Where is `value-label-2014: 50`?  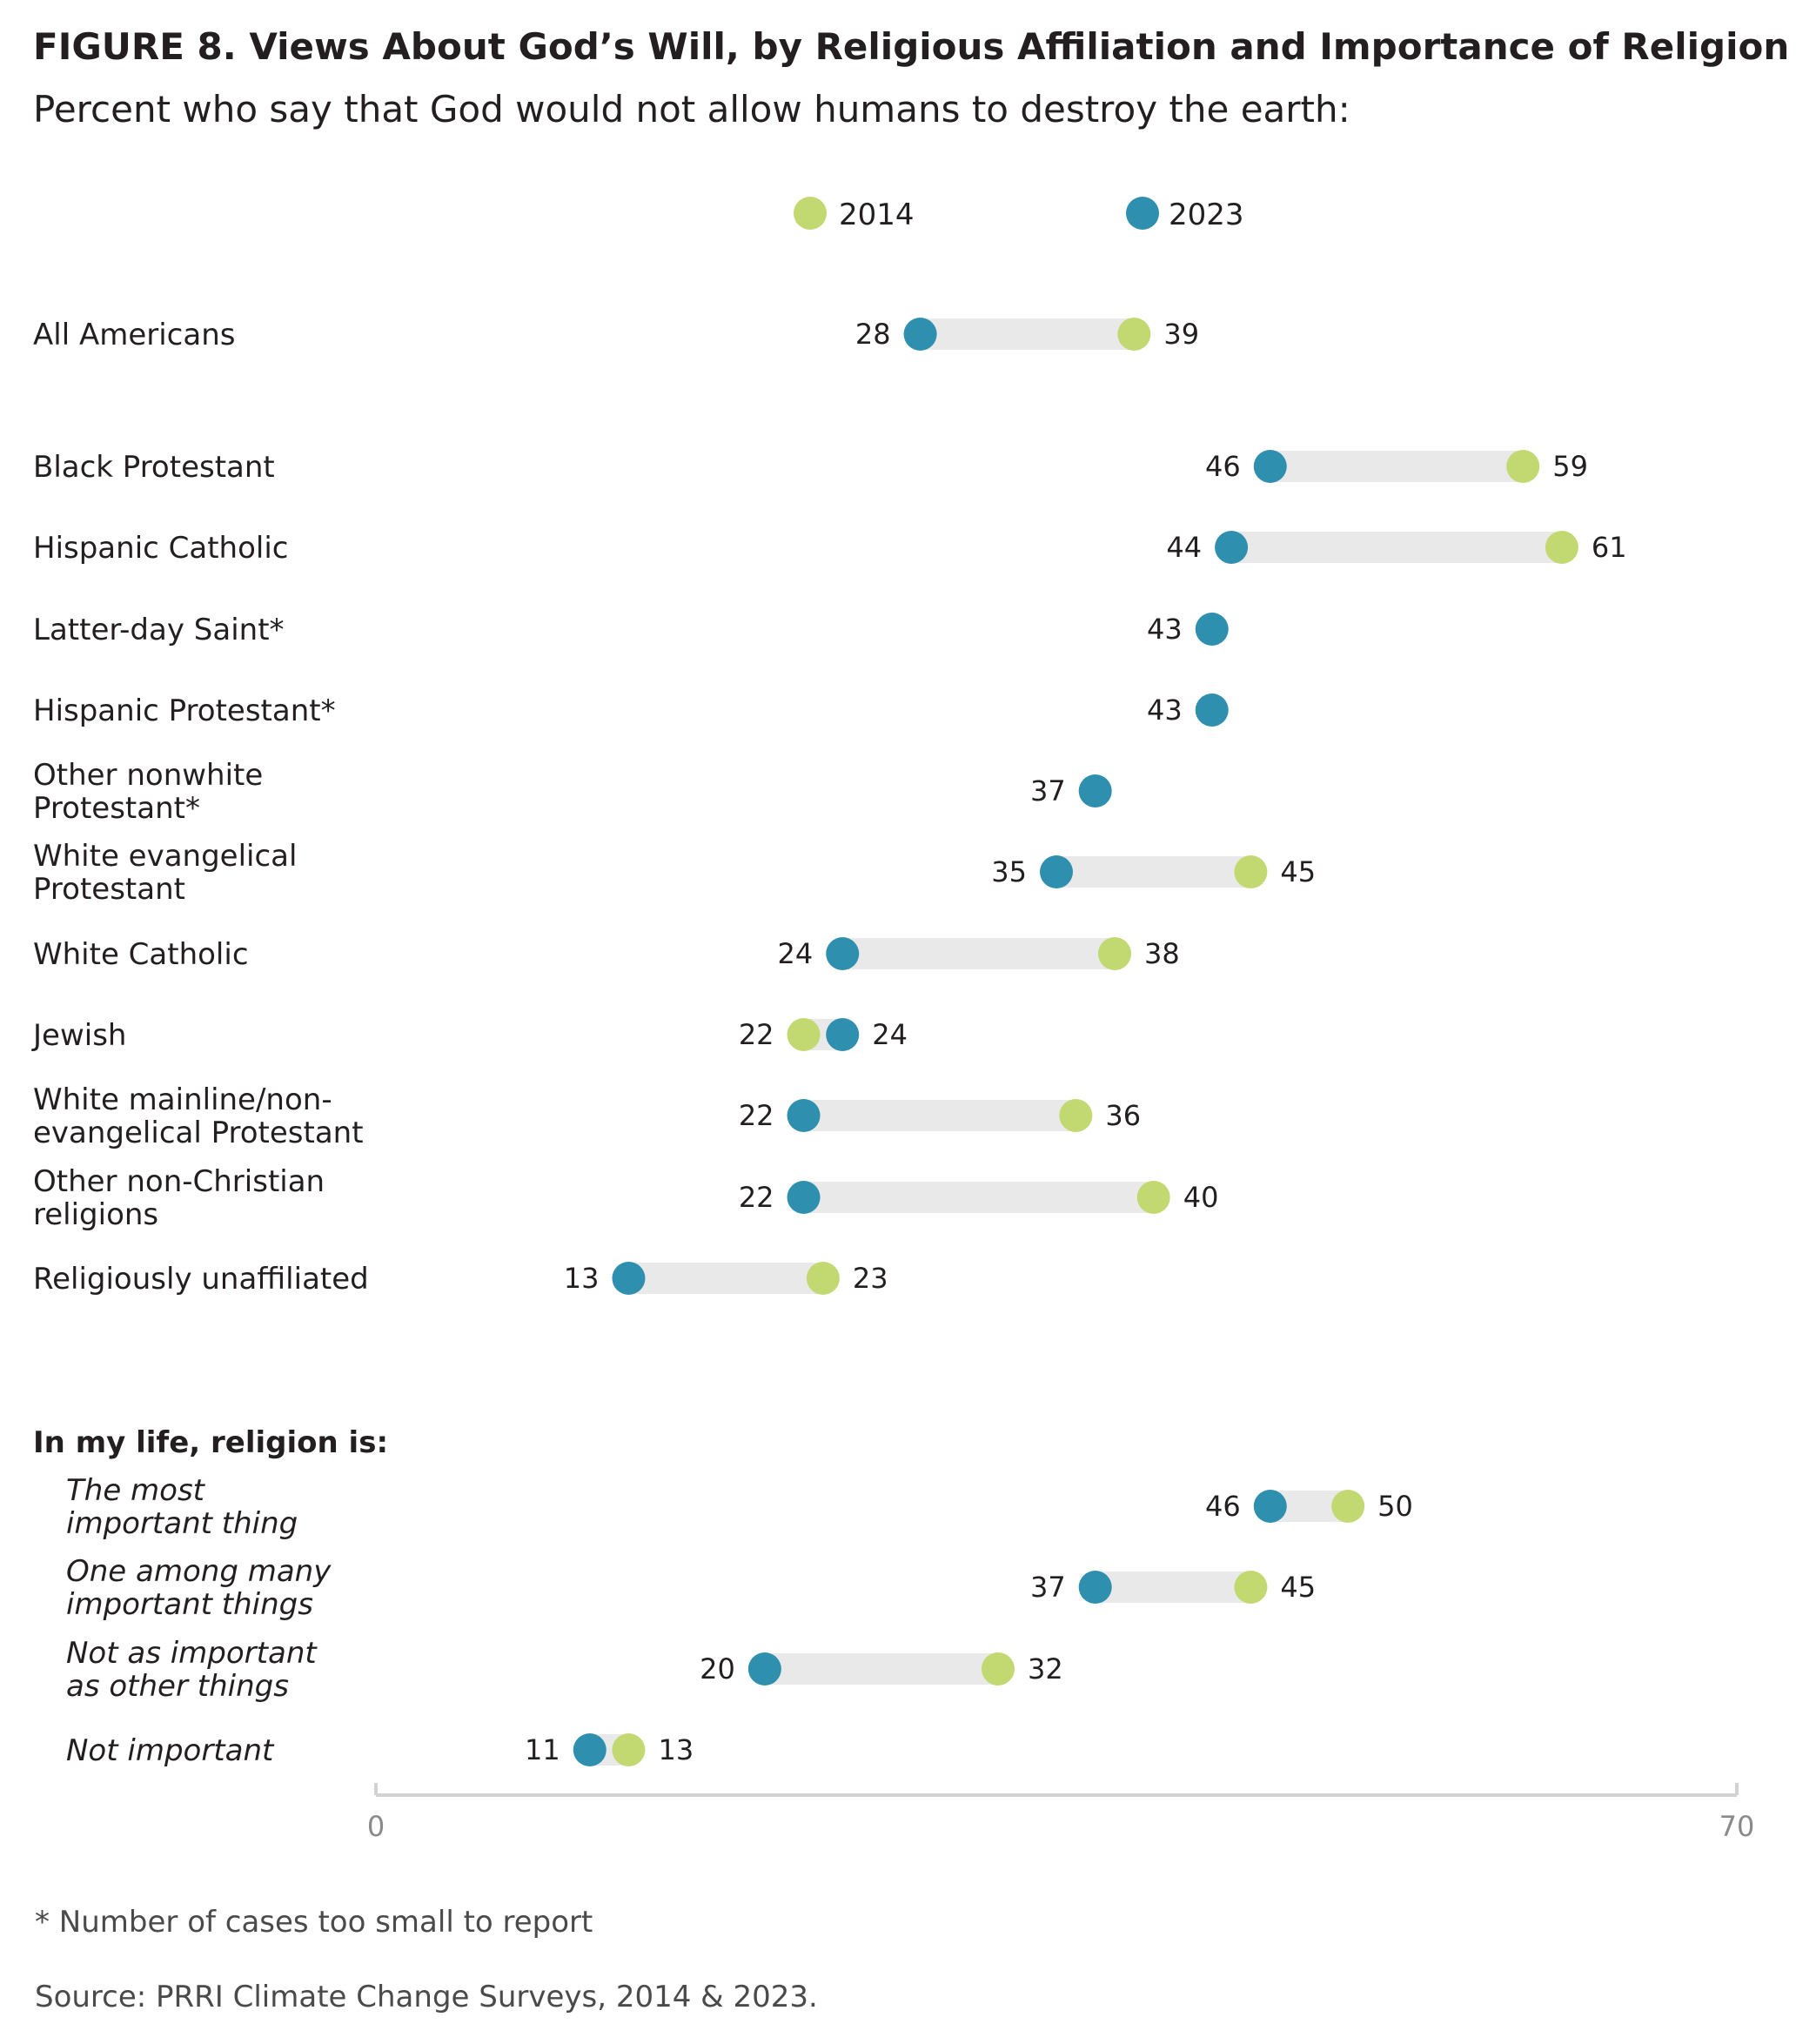
value-label-2014: 50 is located at coordinates (1395, 1506).